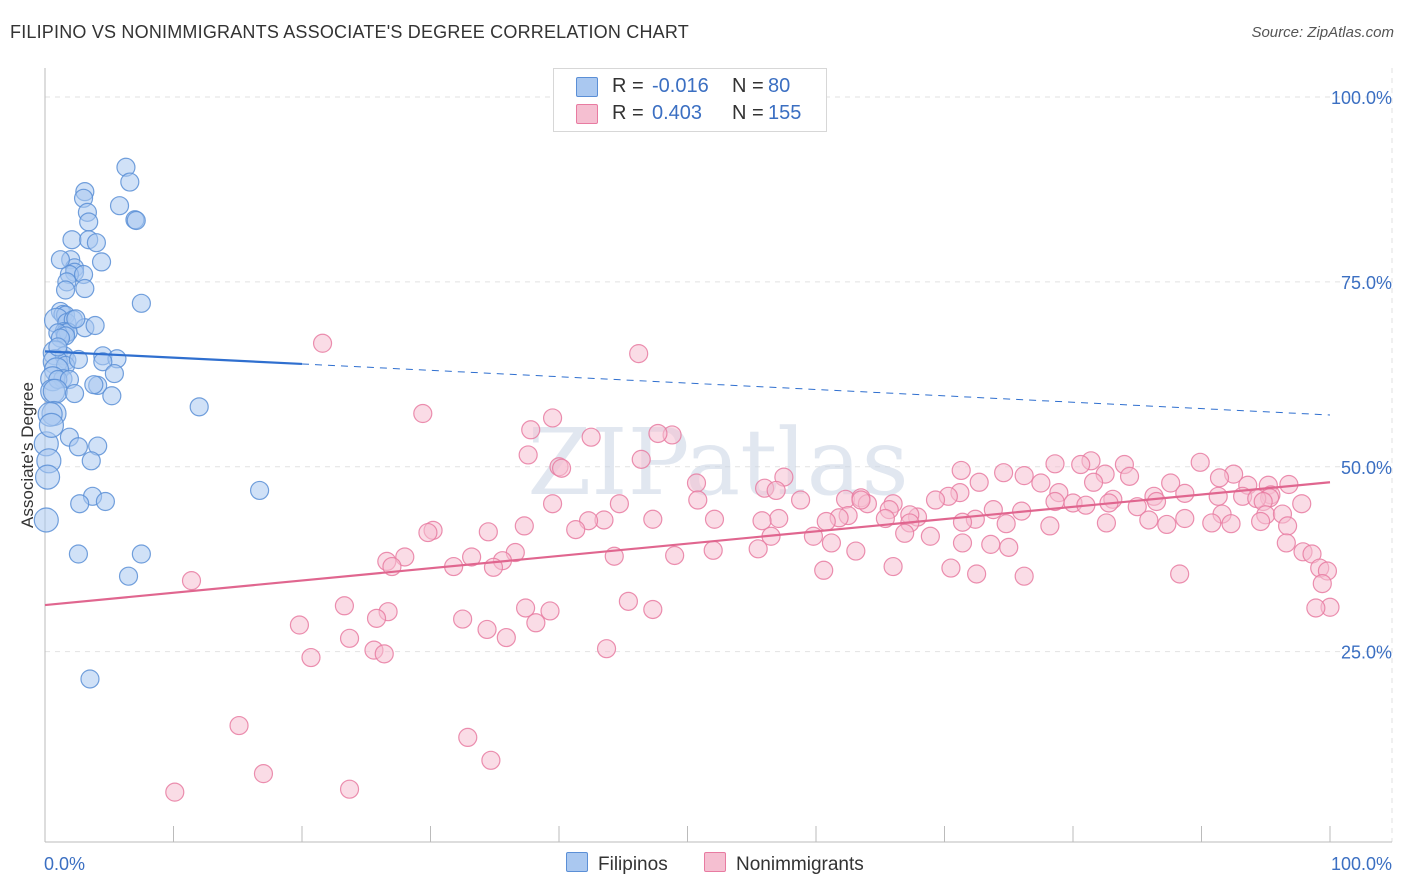 Image resolution: width=1406 pixels, height=892 pixels. What do you see at coordinates (1366, 468) in the screenshot?
I see `y-tick-label: 50.0%` at bounding box center [1366, 468].